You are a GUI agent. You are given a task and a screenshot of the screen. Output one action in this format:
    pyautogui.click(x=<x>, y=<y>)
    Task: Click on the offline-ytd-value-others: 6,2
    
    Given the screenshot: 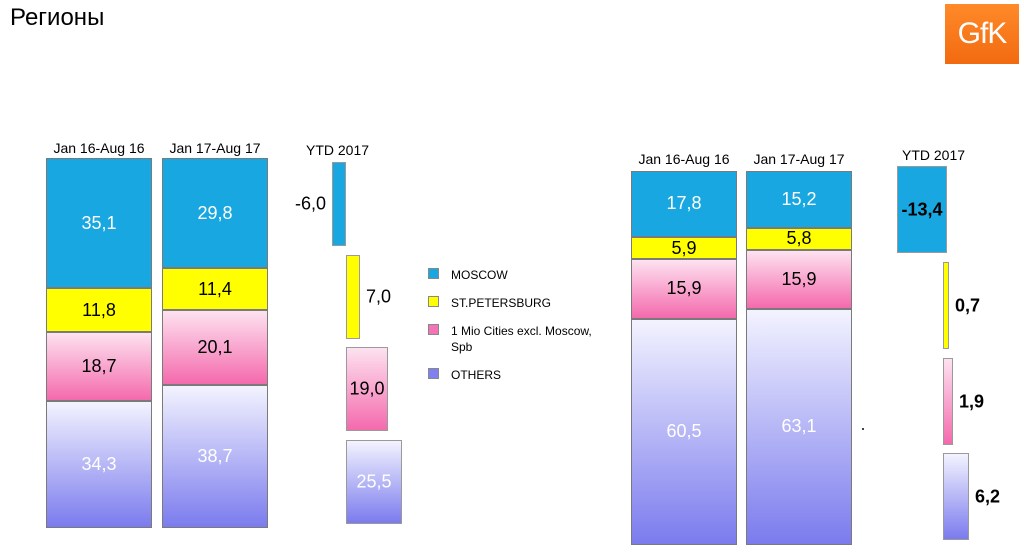 What is the action you would take?
    pyautogui.click(x=988, y=496)
    